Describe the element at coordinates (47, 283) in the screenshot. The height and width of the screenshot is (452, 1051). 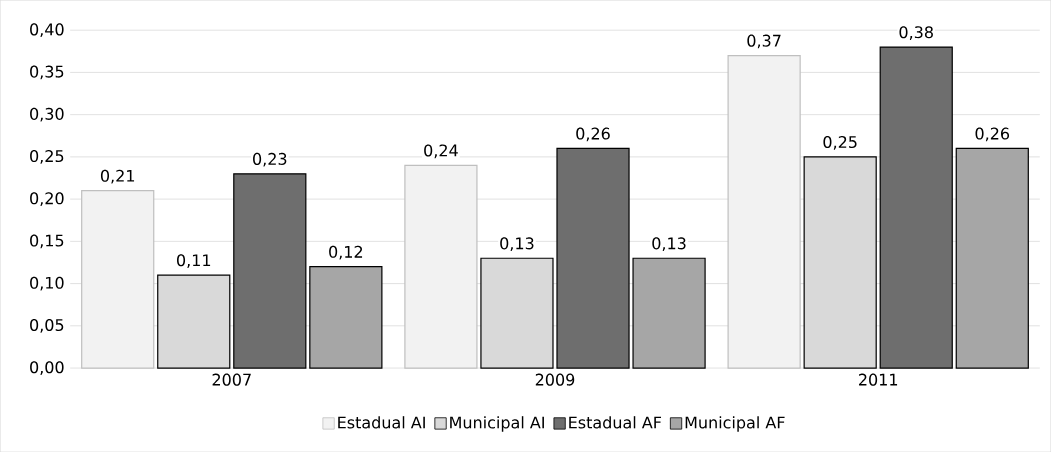
I see `y-tick-label: 0,10` at that location.